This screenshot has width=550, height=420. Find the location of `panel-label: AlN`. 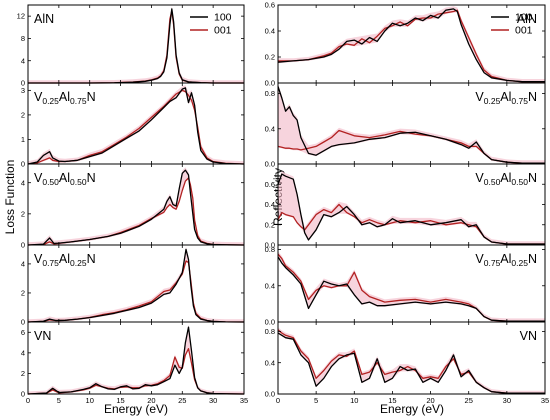

panel-label: AlN is located at coordinates (527, 19).